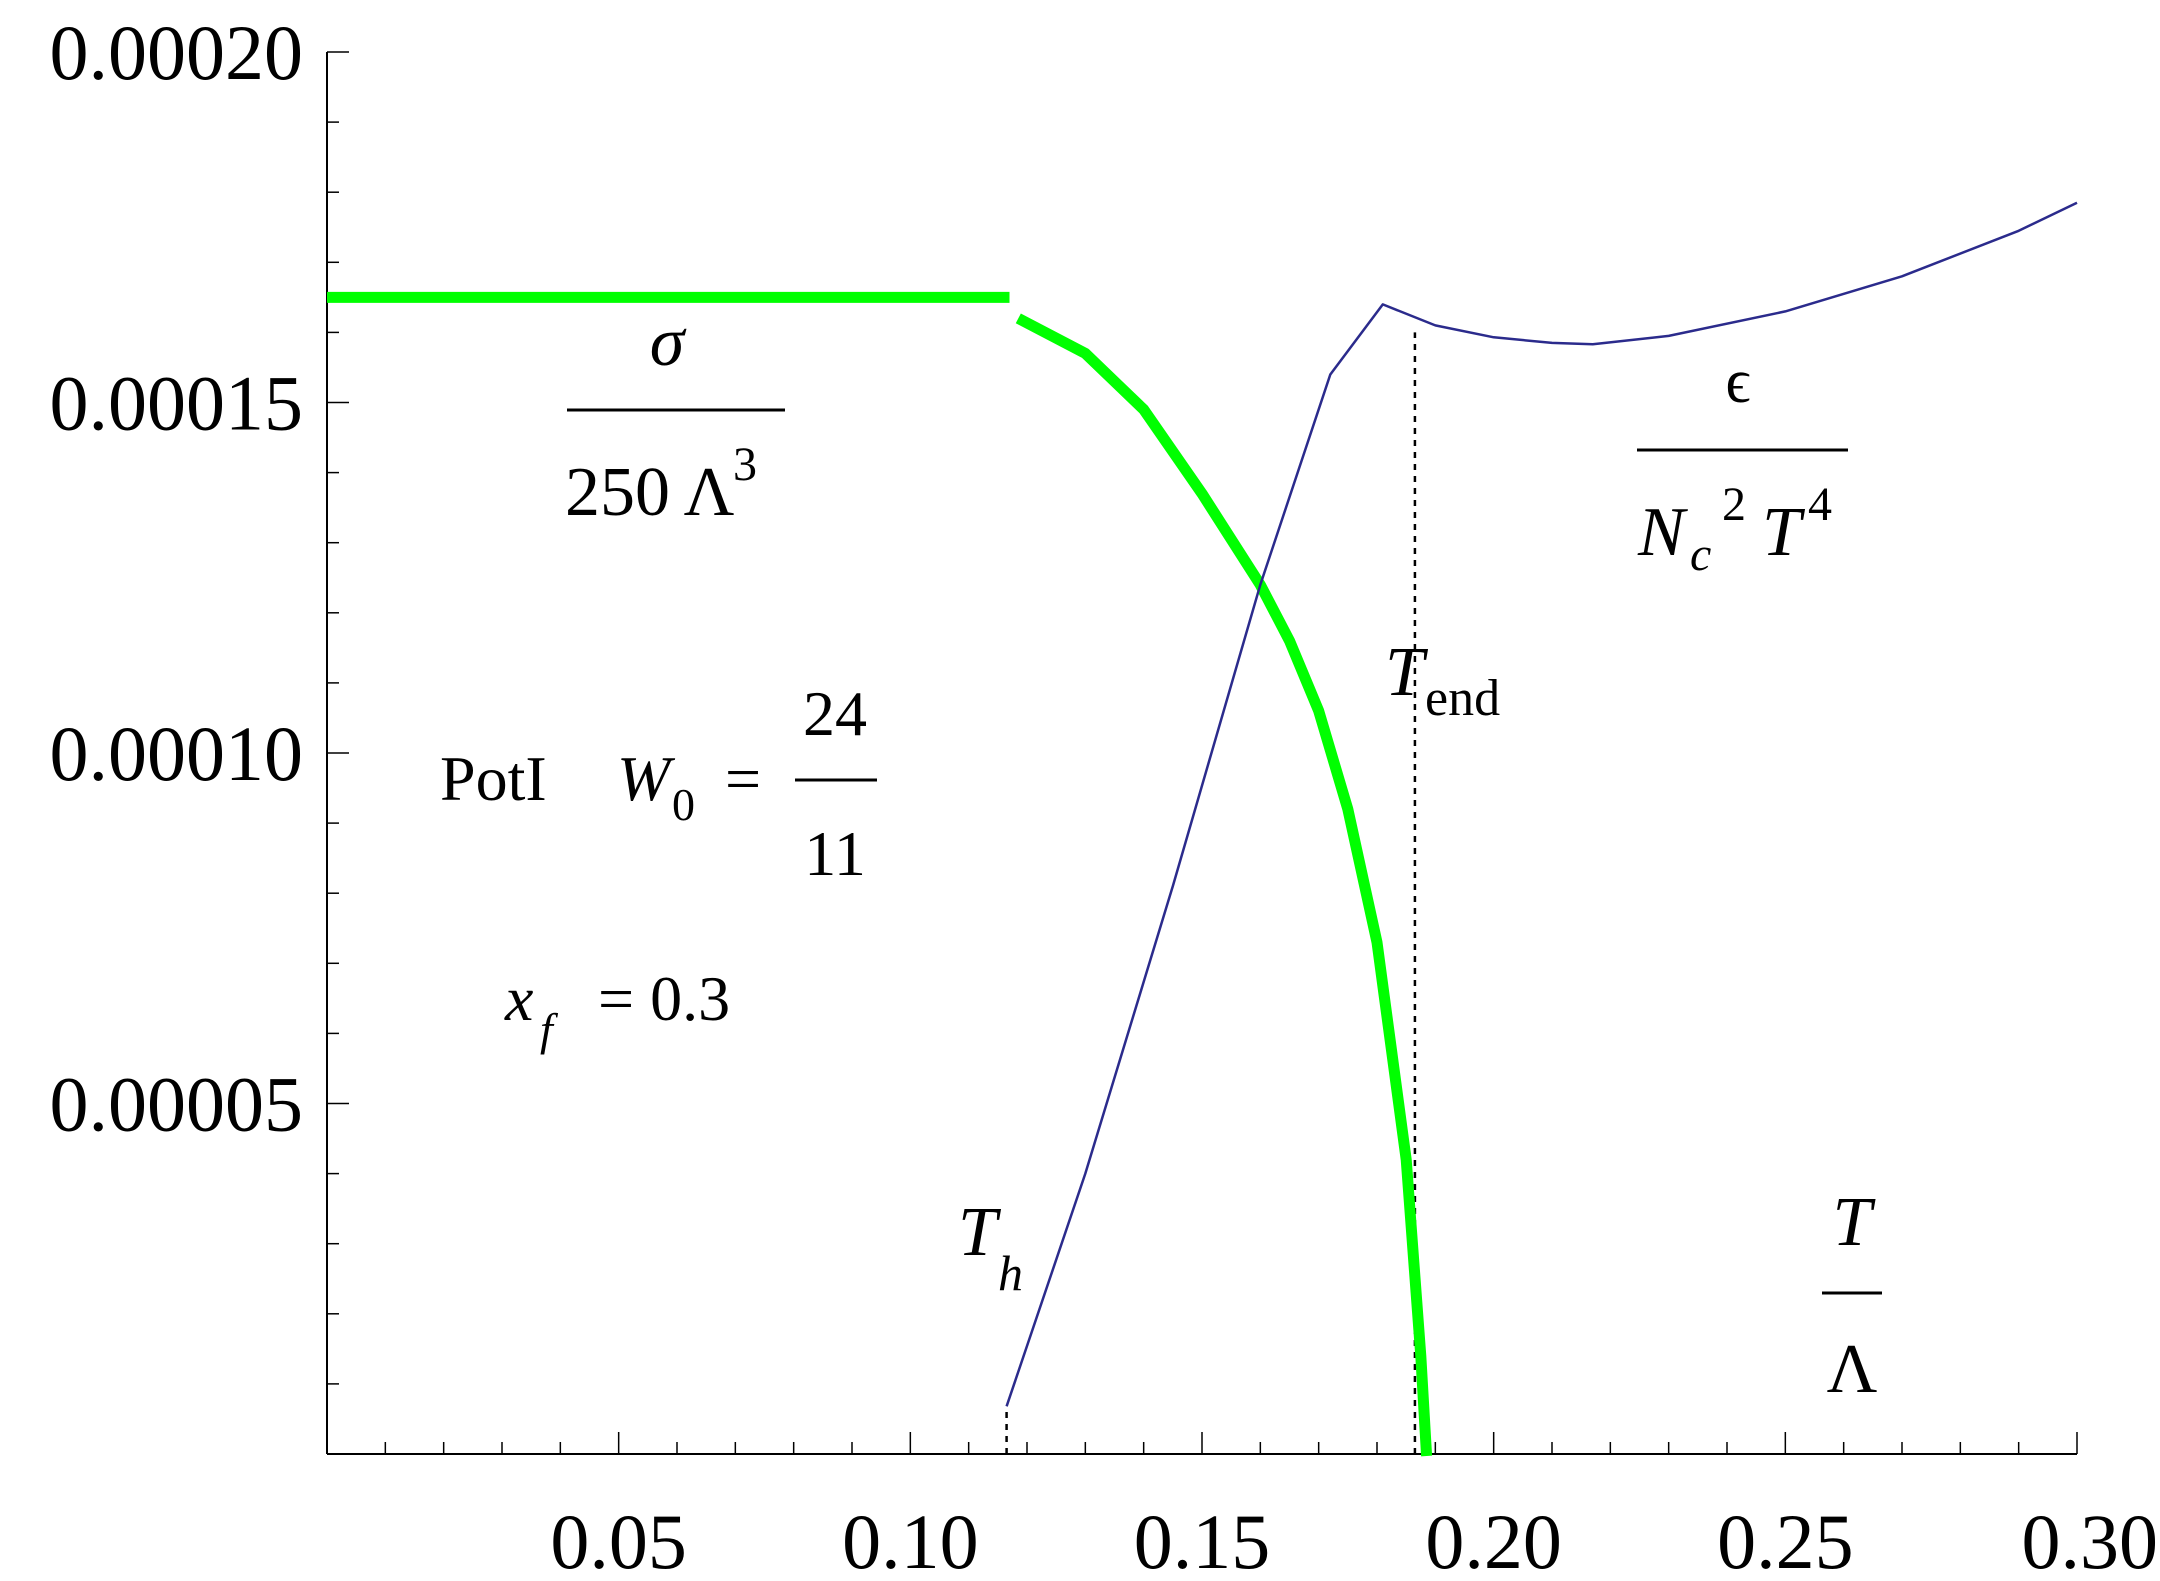 The height and width of the screenshot is (1581, 2160). What do you see at coordinates (835, 853) in the screenshot?
I see `w0-denominator: 11` at bounding box center [835, 853].